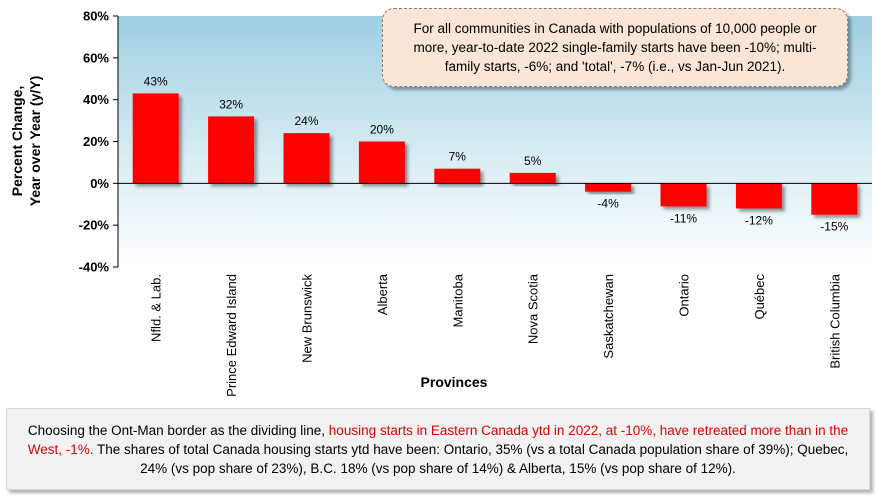 The width and height of the screenshot is (876, 500). What do you see at coordinates (231, 104) in the screenshot?
I see `bar-data-label: 32%` at bounding box center [231, 104].